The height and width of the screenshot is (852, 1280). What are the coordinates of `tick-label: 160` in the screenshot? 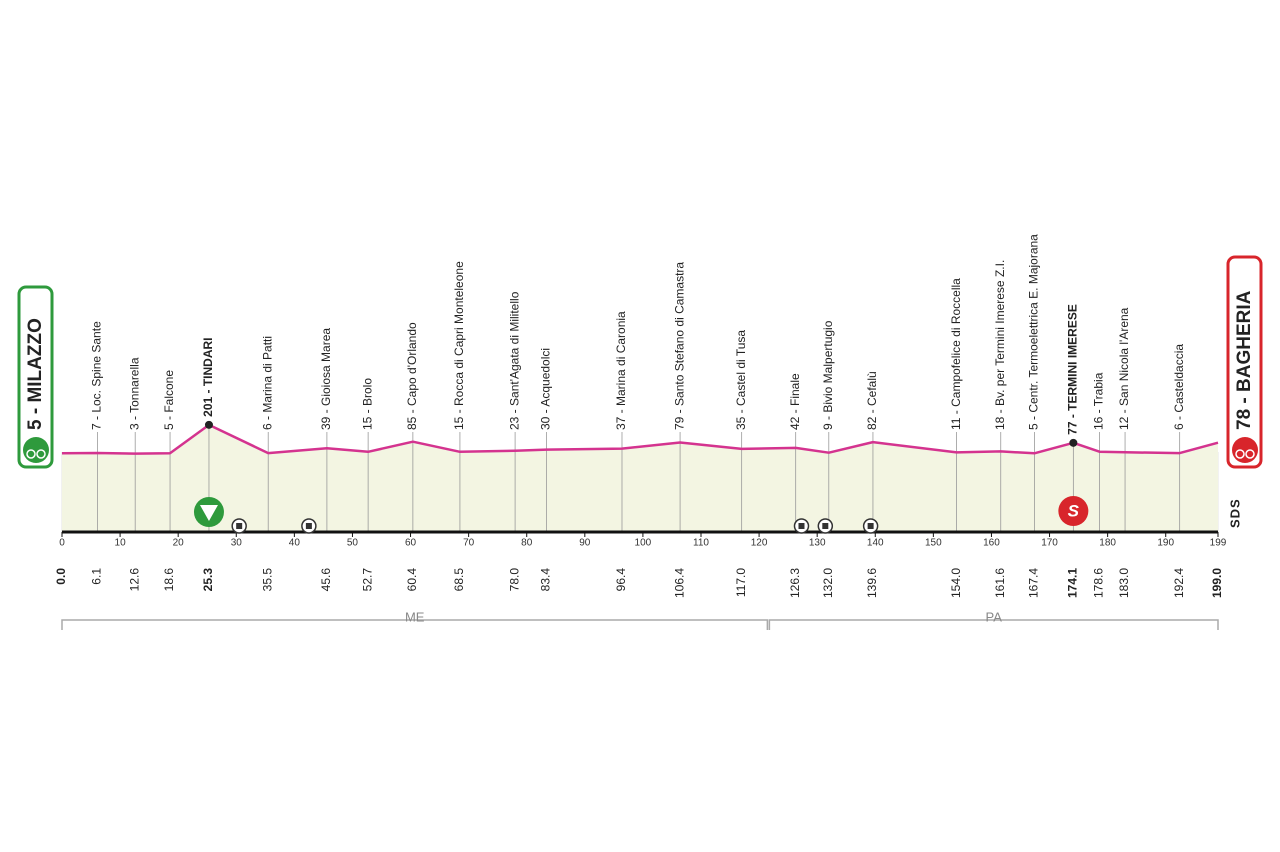 It's located at (991, 543).